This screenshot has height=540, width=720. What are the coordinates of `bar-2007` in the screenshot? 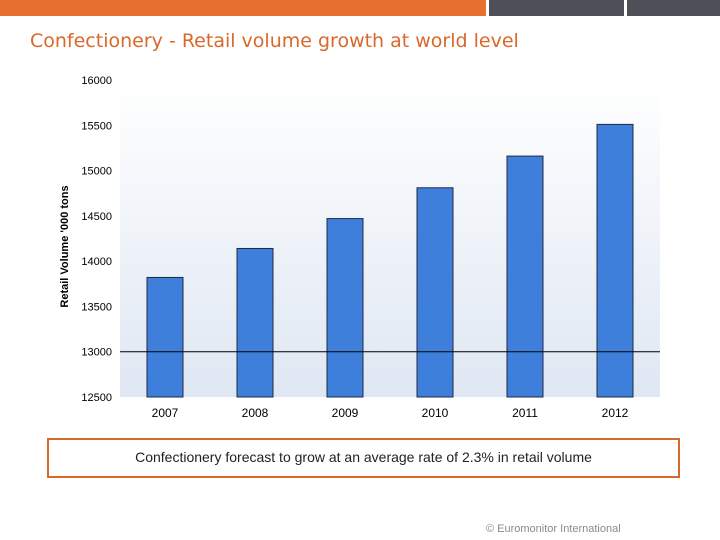 It's located at (165, 337).